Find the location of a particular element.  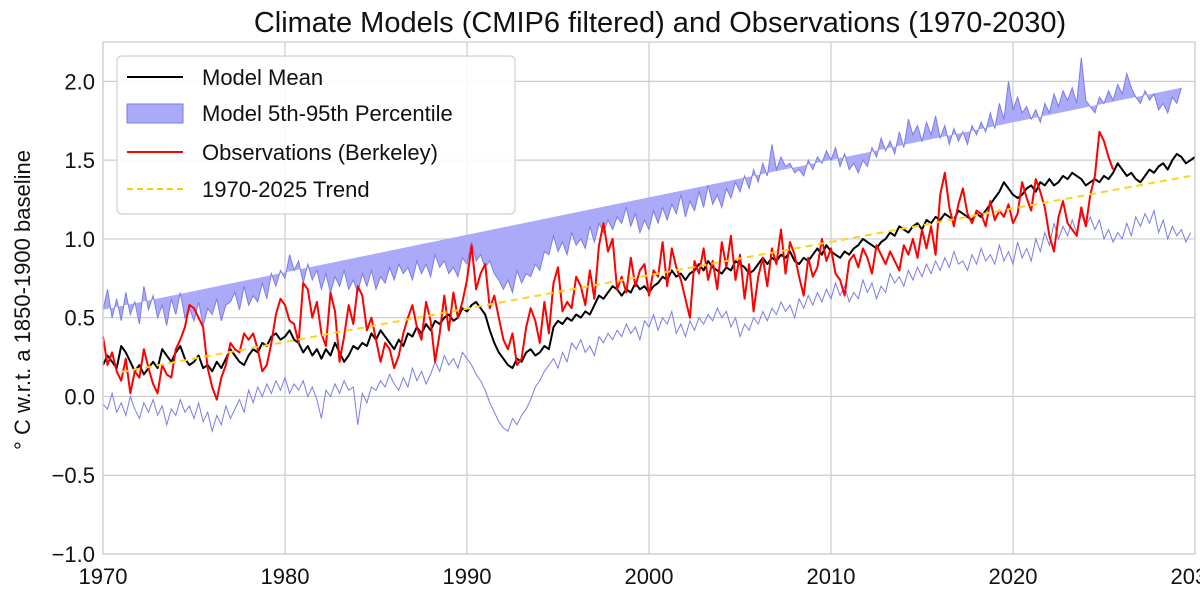

y-tick-label: 0.5 is located at coordinates (79, 318).